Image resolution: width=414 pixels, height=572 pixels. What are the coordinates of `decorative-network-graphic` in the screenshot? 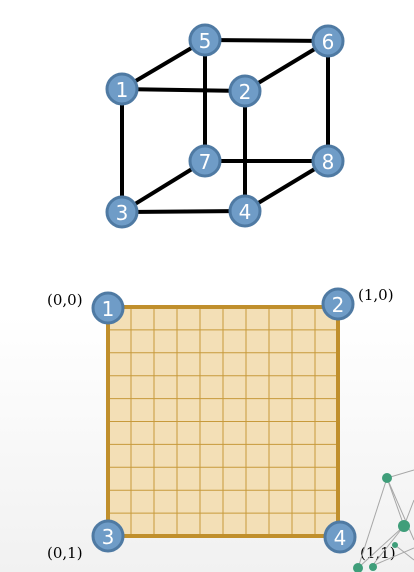 It's located at (383, 520).